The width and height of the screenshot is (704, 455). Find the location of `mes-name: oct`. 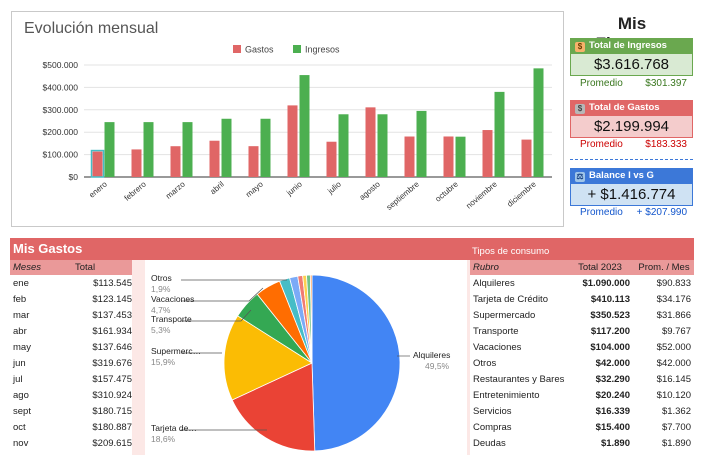

mes-name: oct is located at coordinates (19, 427).